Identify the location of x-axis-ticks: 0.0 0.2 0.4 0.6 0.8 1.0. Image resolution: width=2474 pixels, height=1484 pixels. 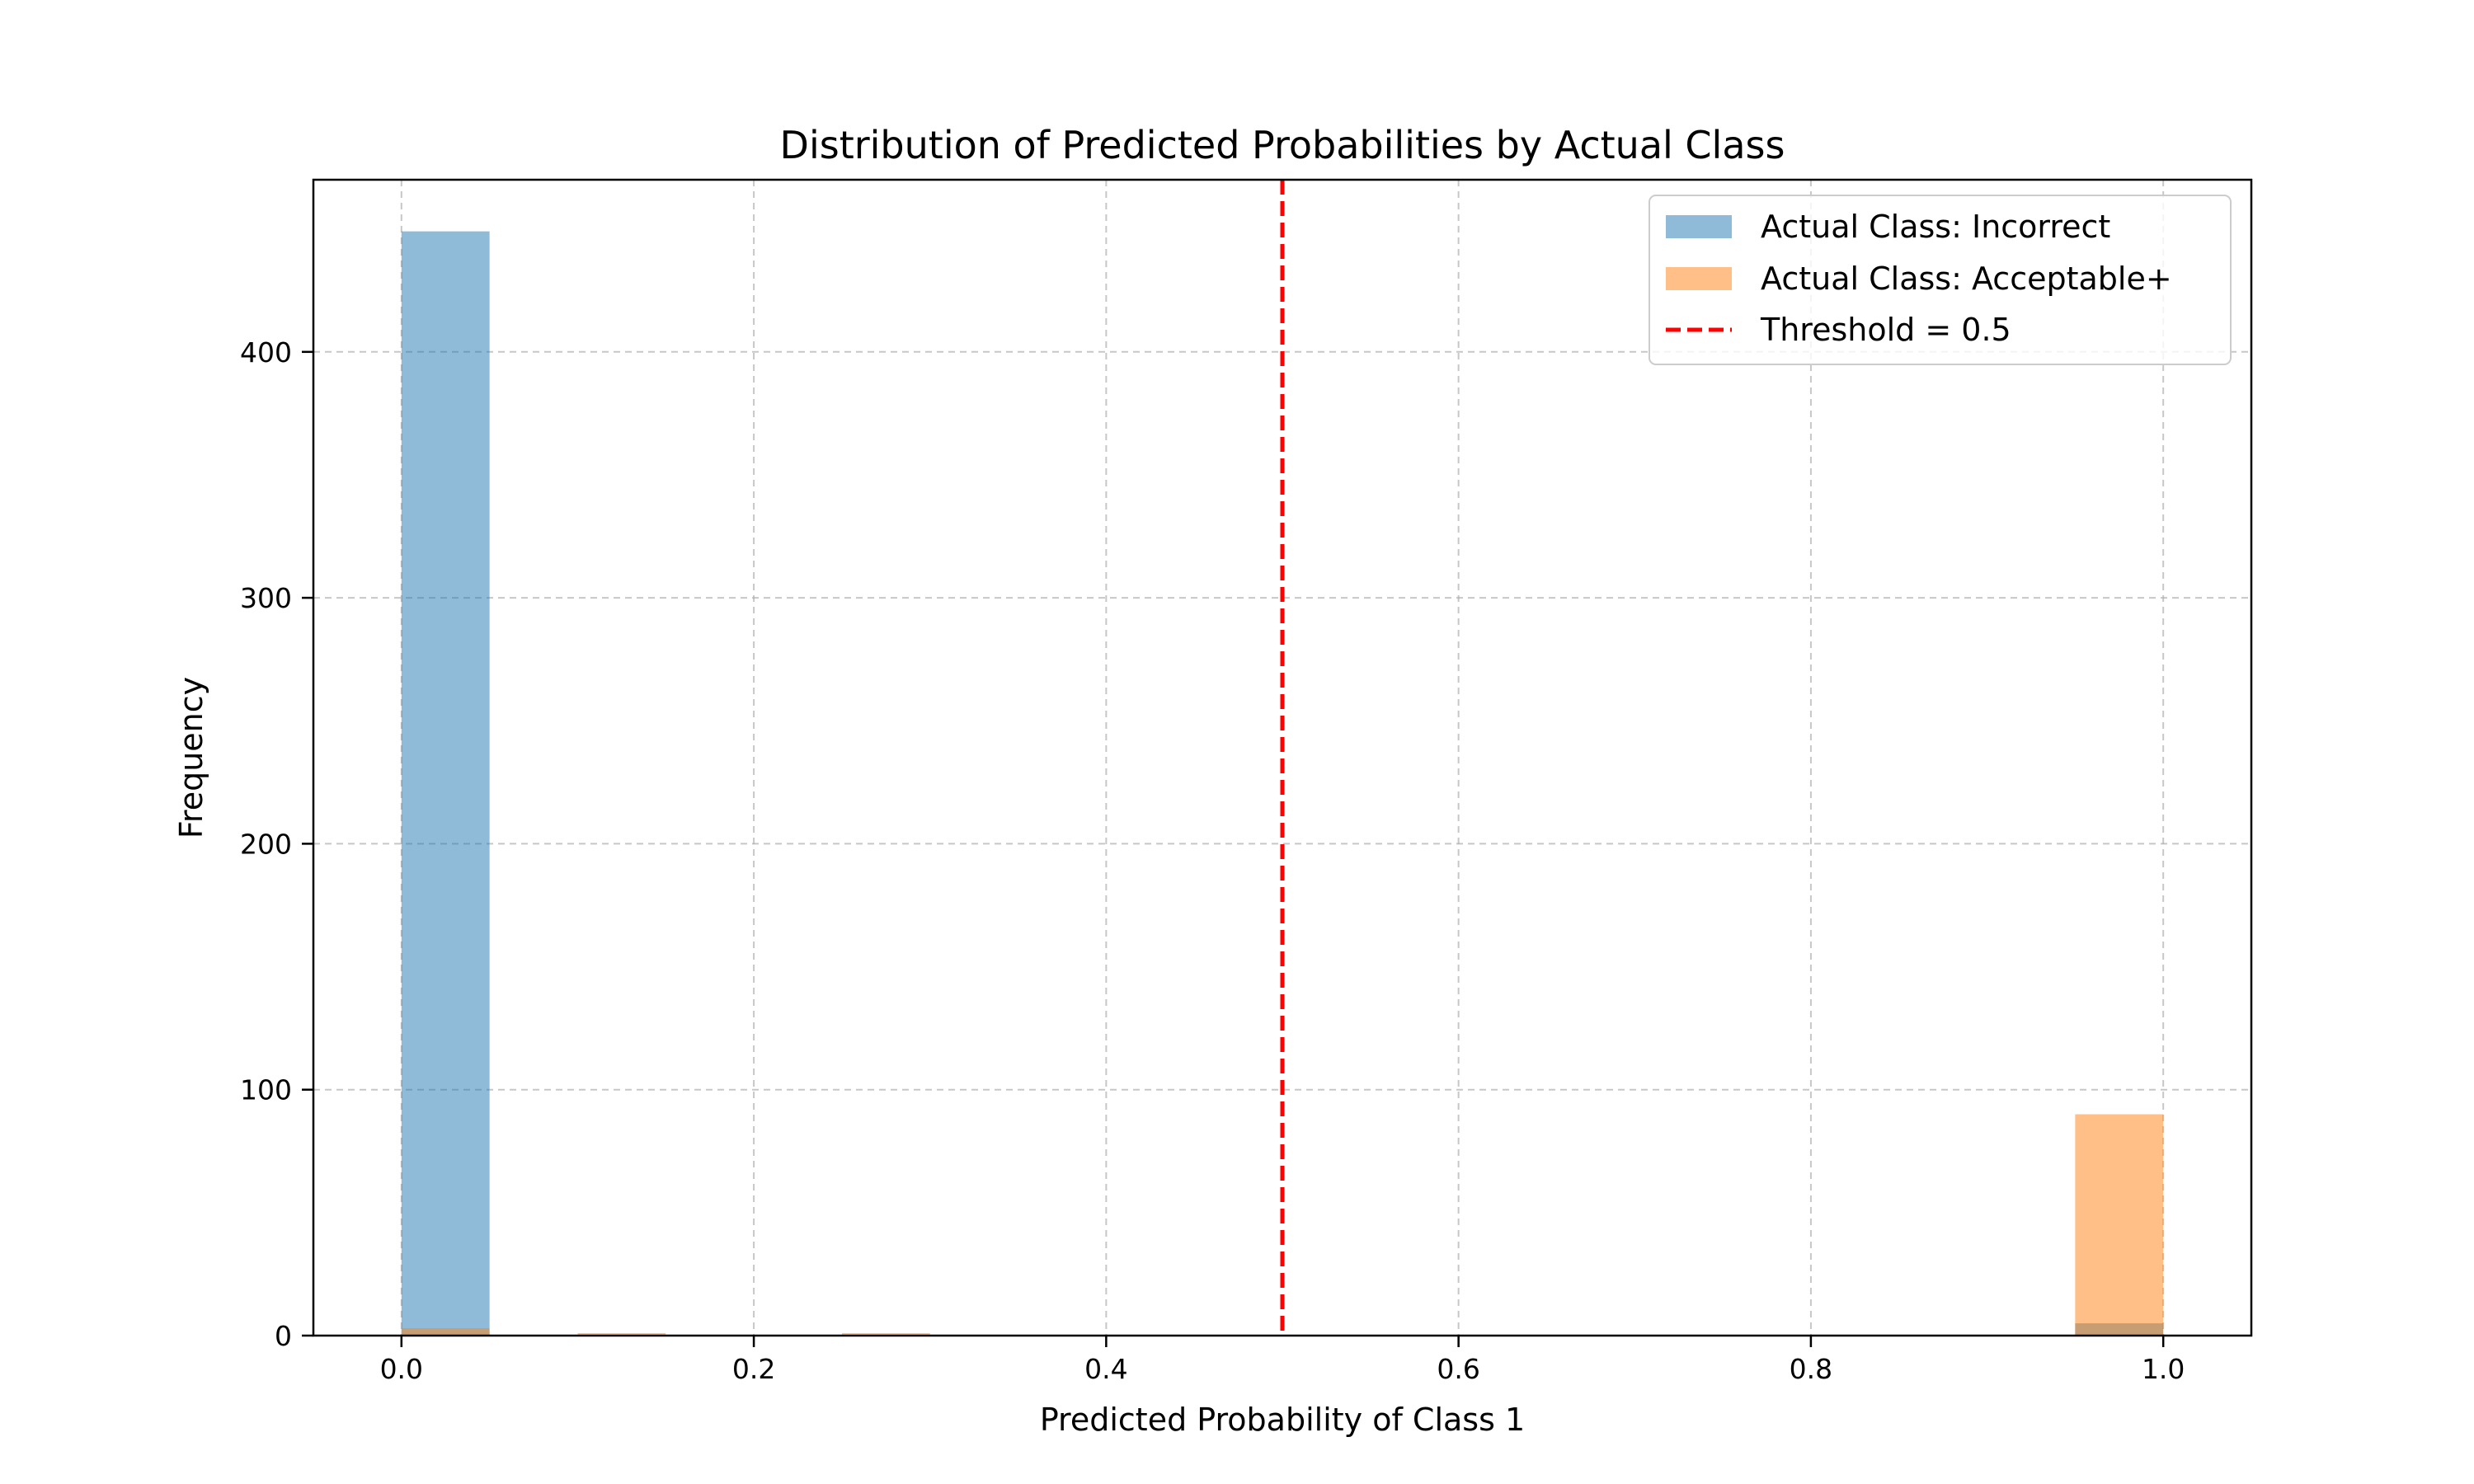
(1282, 1360).